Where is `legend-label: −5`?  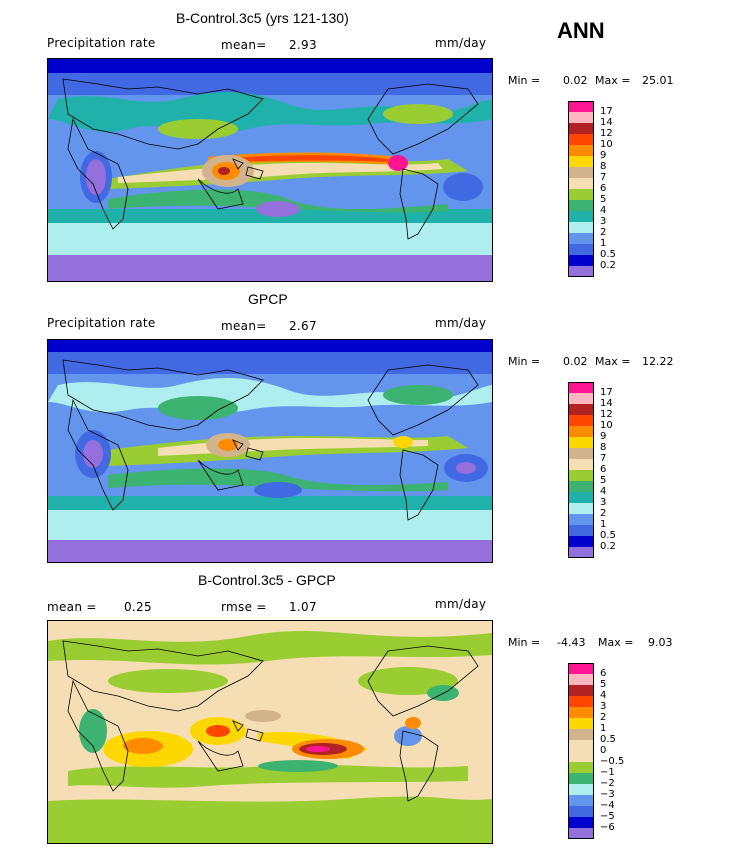
legend-label: −5 is located at coordinates (607, 816).